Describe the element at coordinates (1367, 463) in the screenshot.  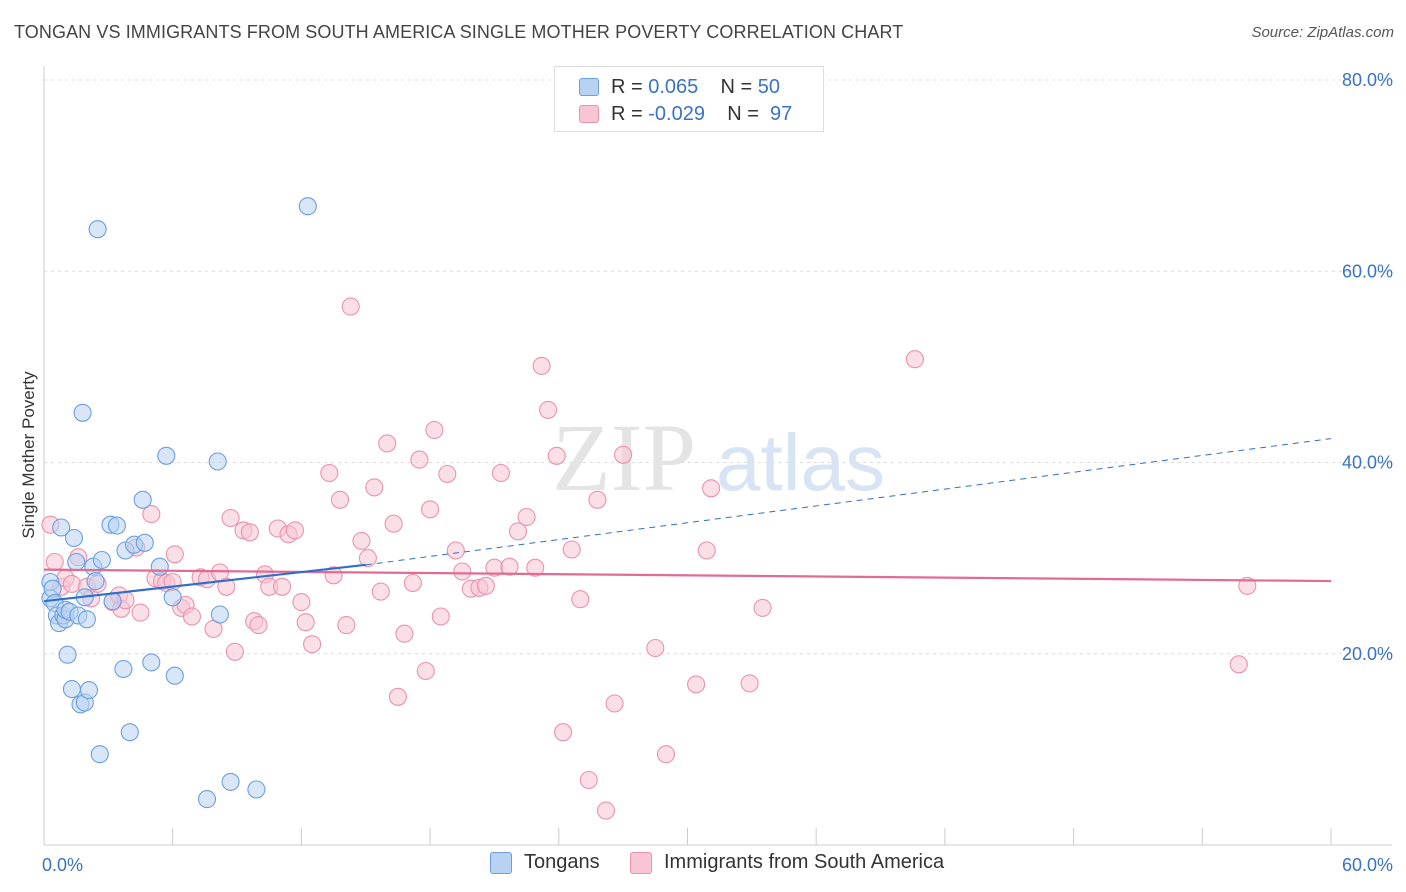
I see `y-tick-label: 40.0%` at that location.